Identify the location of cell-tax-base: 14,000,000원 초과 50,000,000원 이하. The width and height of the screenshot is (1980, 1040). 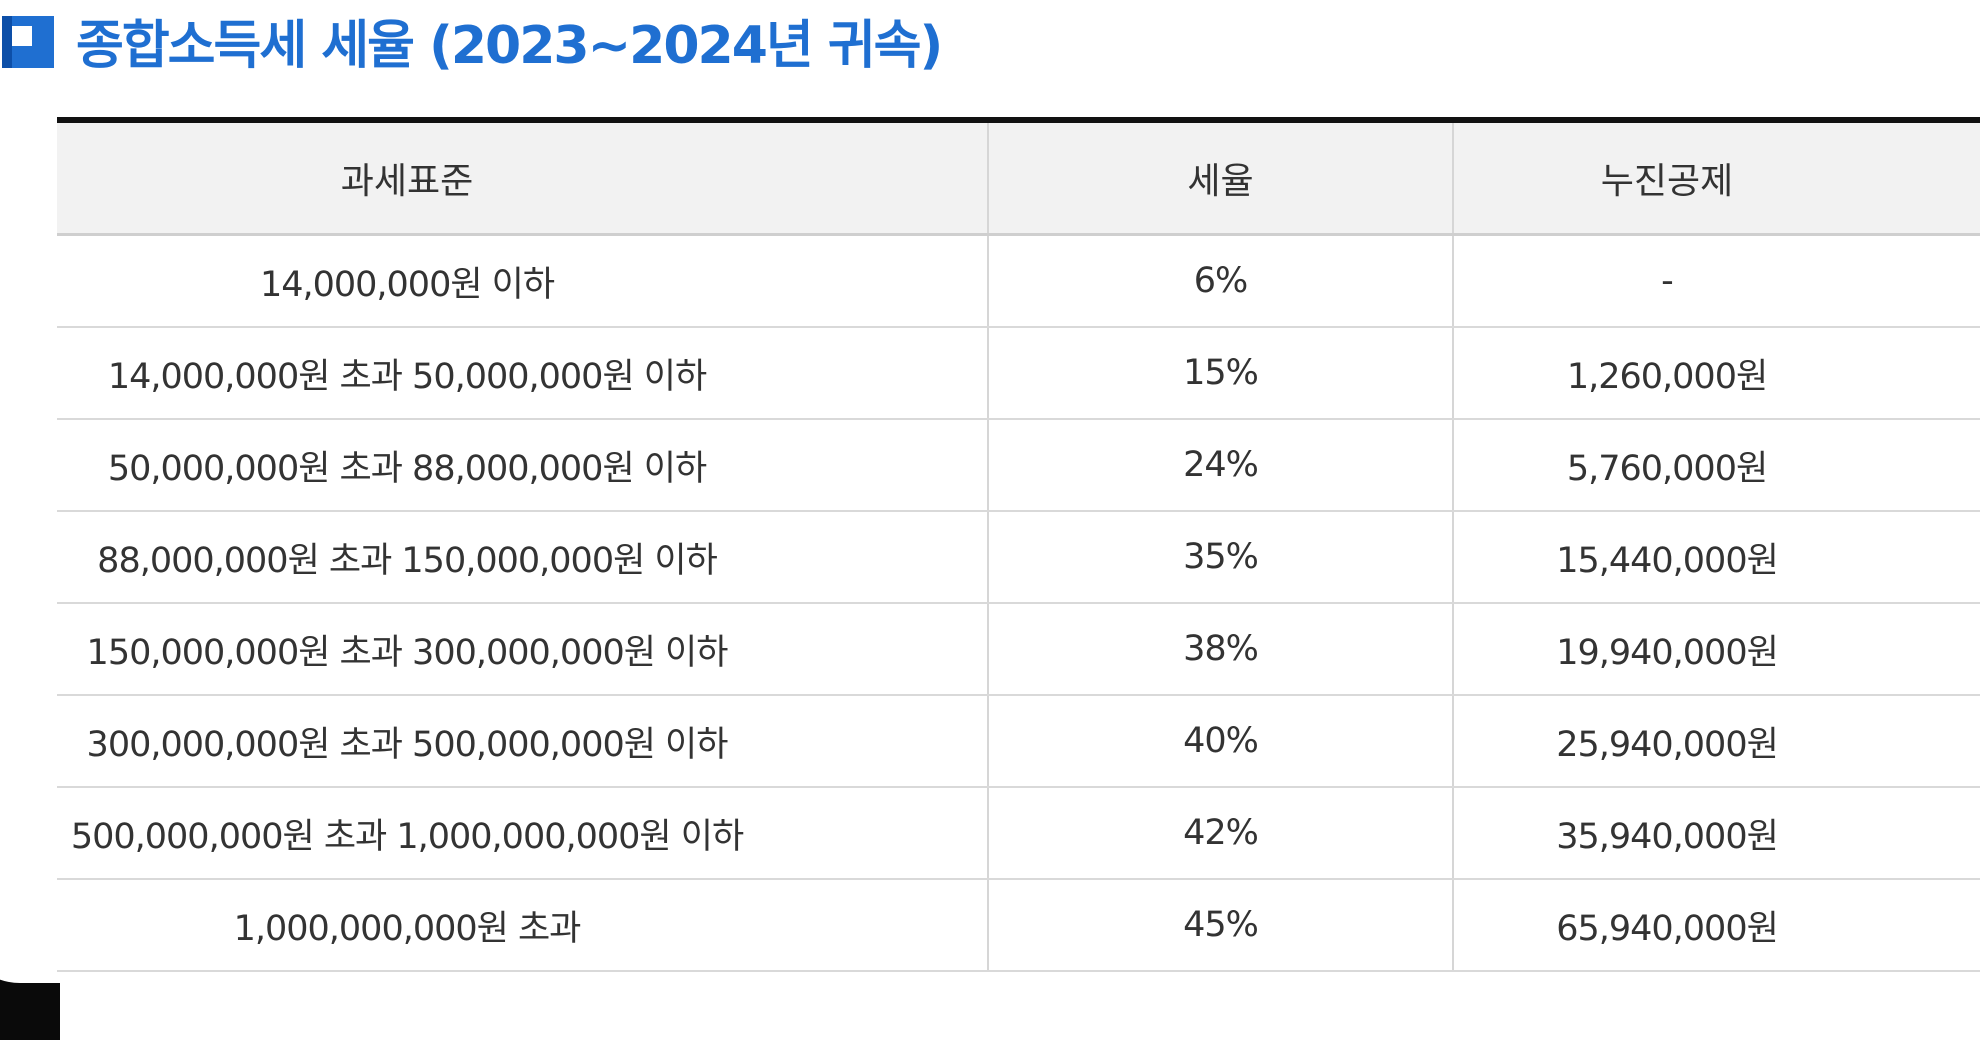
(523, 373).